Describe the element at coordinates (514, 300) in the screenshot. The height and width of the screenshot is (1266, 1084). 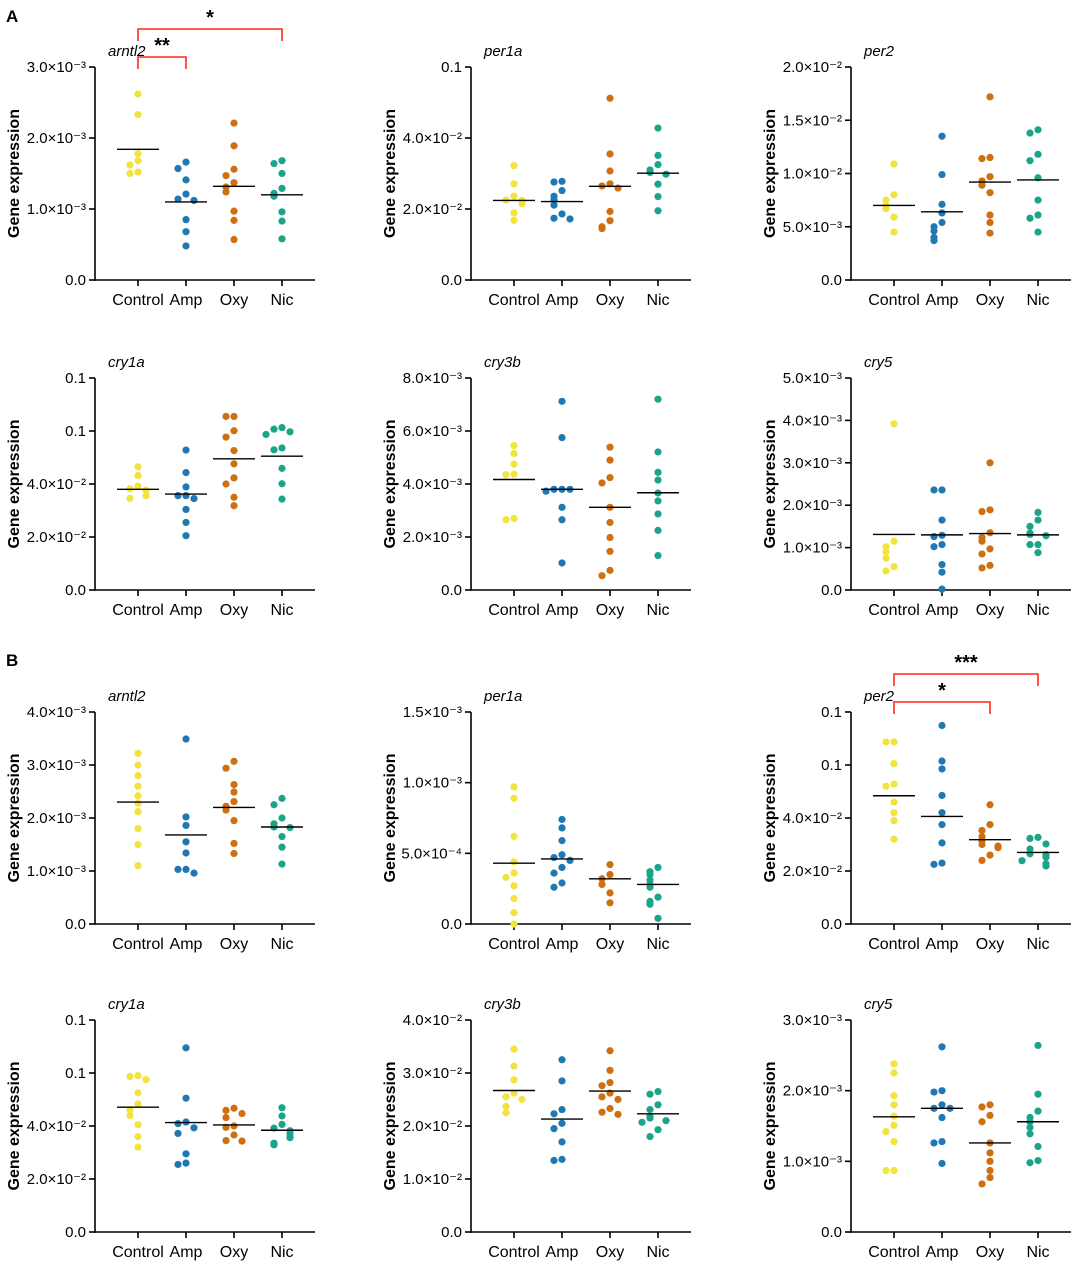
I see `x-tick-label-control: Control` at that location.